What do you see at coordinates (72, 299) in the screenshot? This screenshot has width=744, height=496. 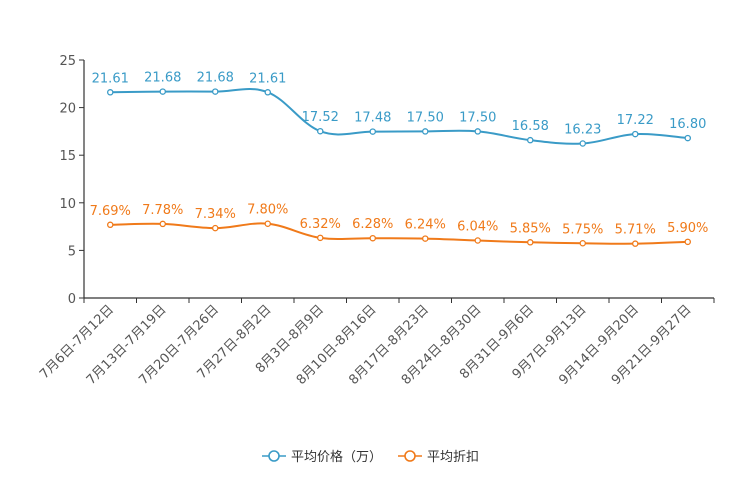 I see `y-tick-label: 0` at bounding box center [72, 299].